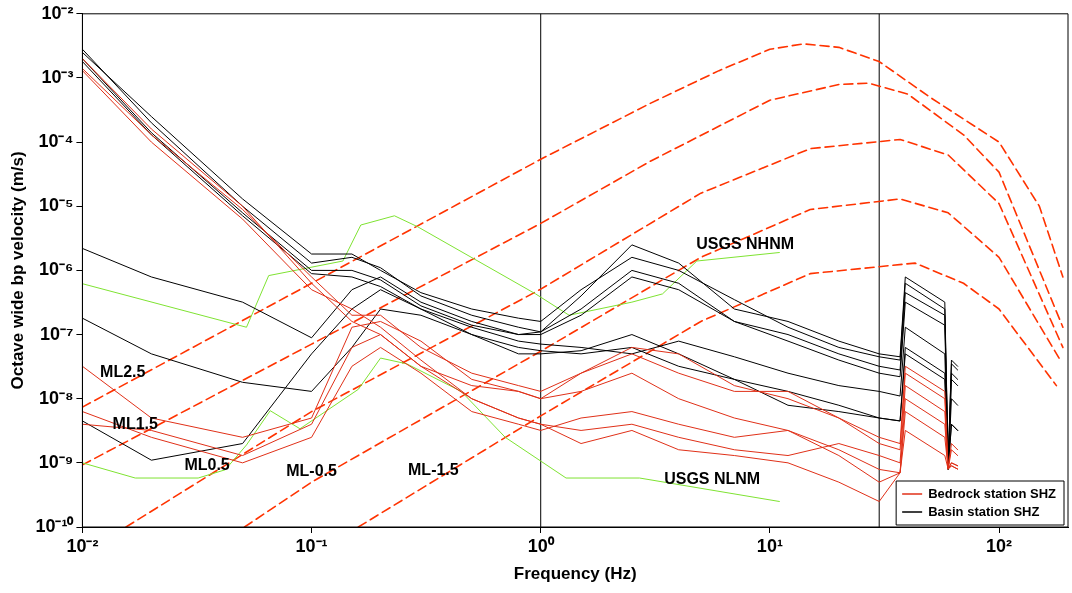  Describe the element at coordinates (992, 493) in the screenshot. I see `legend-label: Bedrock station SHZ` at that location.